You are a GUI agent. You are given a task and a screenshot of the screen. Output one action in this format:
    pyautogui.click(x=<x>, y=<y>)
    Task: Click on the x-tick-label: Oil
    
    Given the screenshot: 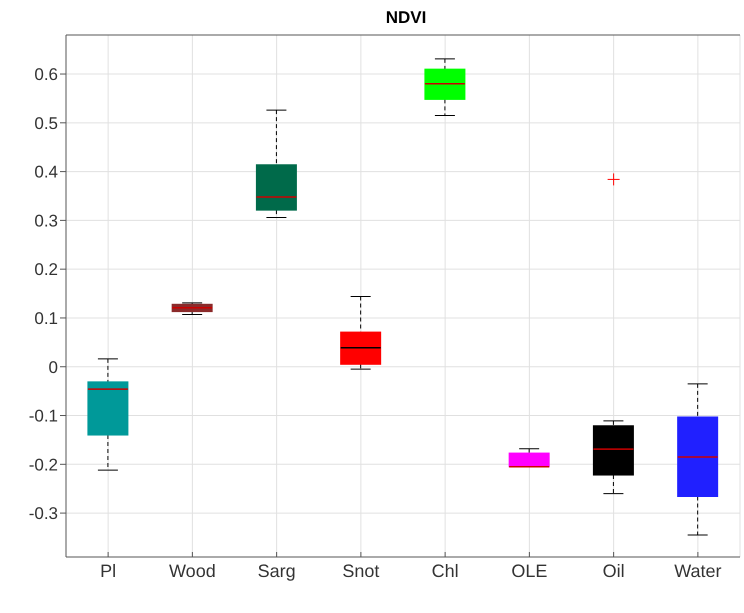 What is the action you would take?
    pyautogui.click(x=613, y=570)
    